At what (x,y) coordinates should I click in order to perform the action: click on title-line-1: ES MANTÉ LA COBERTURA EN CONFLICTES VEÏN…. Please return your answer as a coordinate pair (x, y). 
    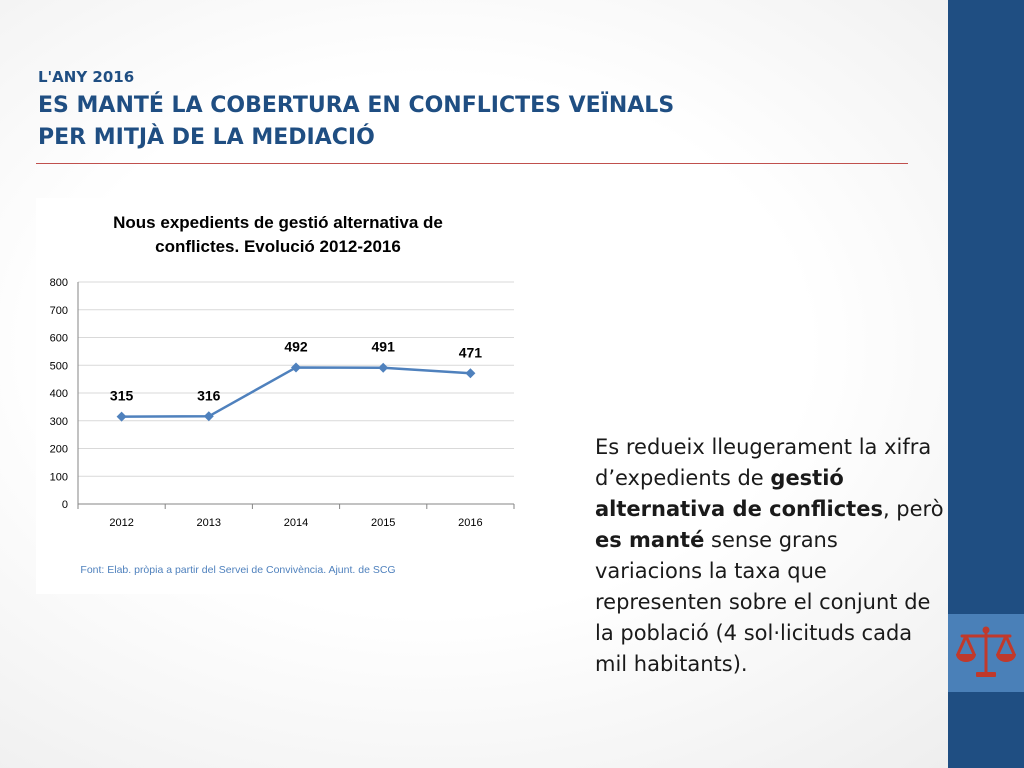
    Looking at the image, I should click on (356, 105).